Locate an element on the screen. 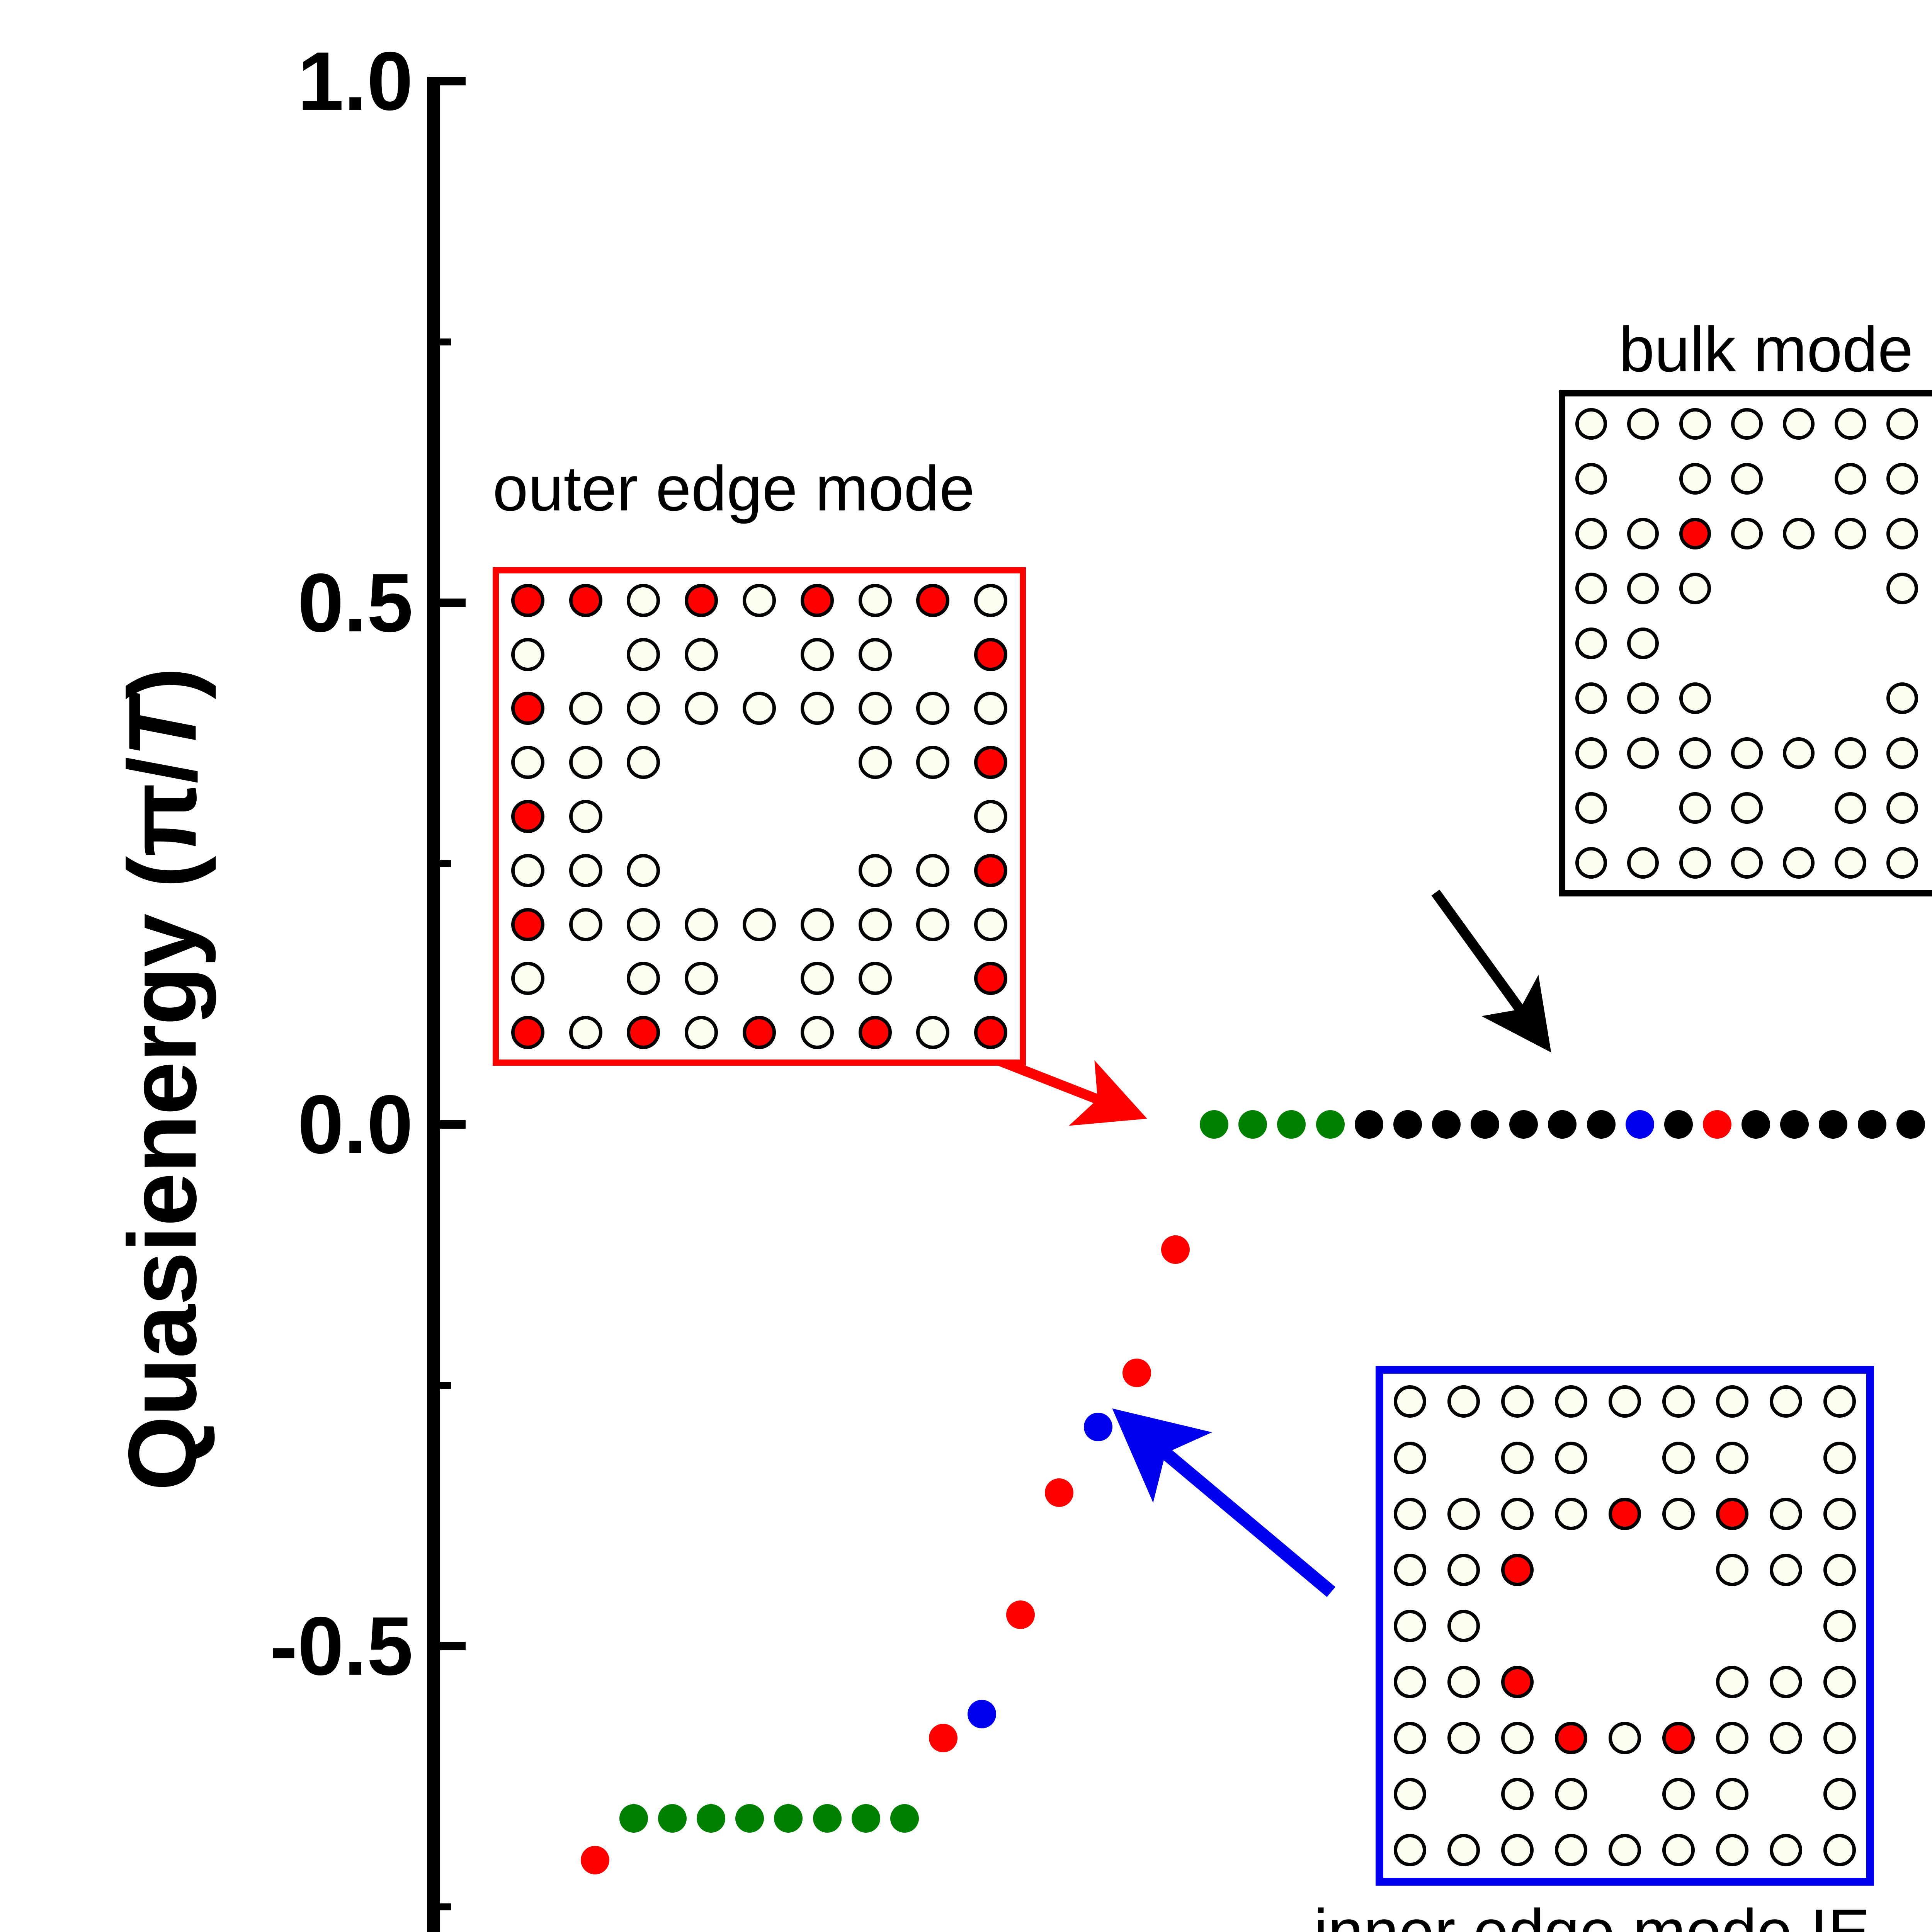 The width and height of the screenshot is (1932, 1932). caption-inner-edge-mode-a: inner edge mode IEA is located at coordinates (1605, 1913).